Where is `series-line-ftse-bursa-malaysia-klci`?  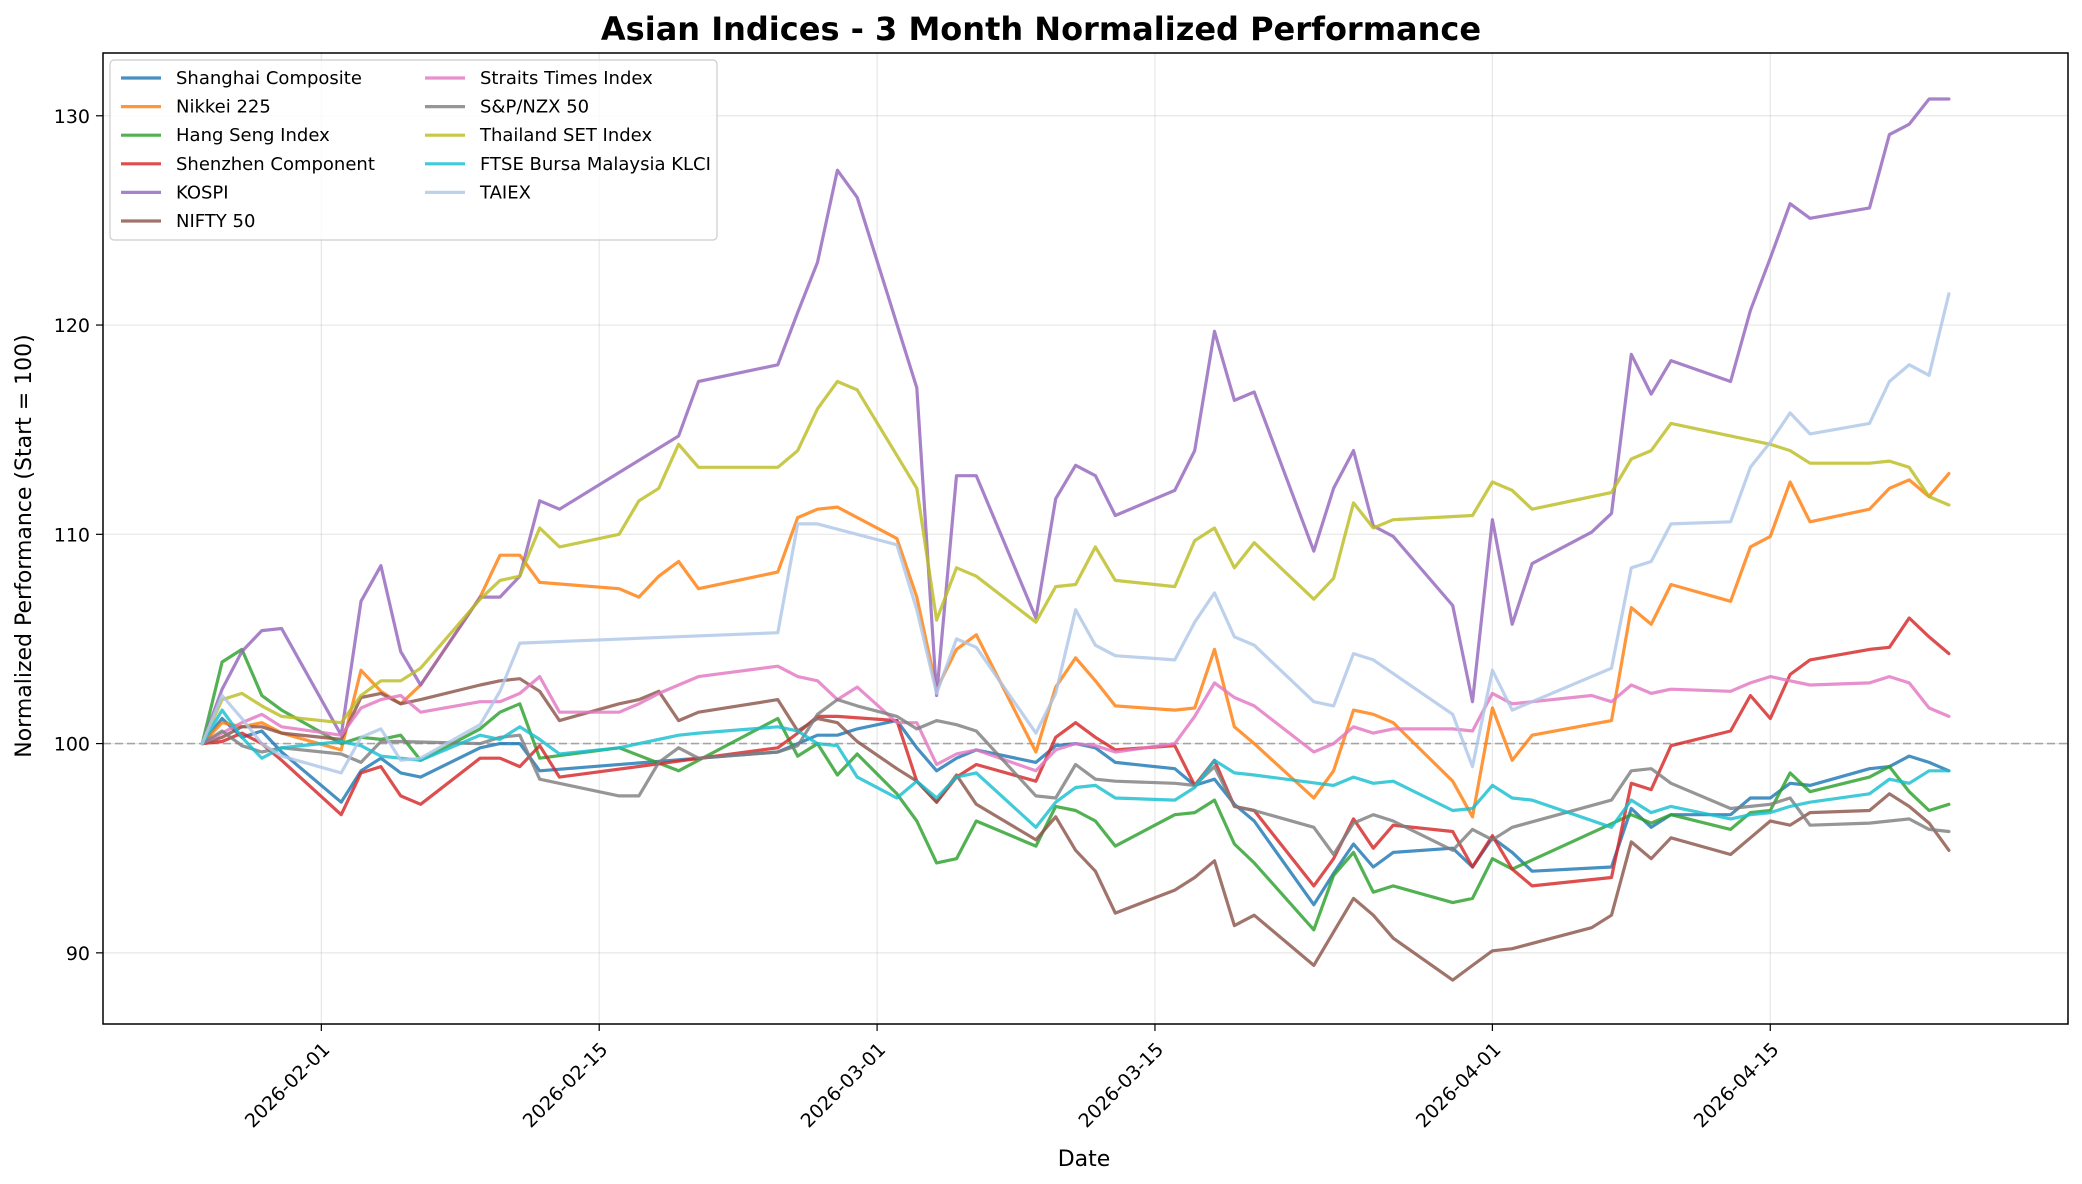 series-line-ftse-bursa-malaysia-klci is located at coordinates (1075, 768).